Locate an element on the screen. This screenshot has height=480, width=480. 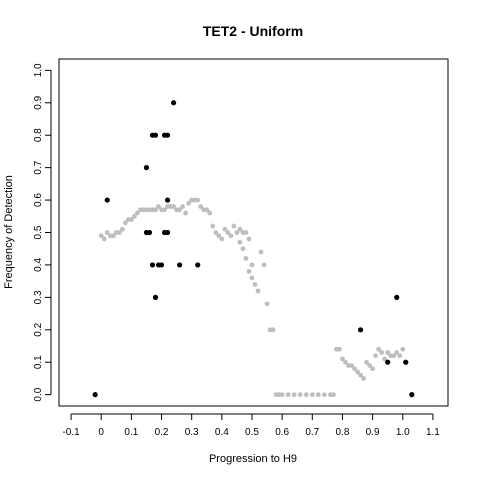
chart-title: TET2 - Uniform is located at coordinates (253, 31).